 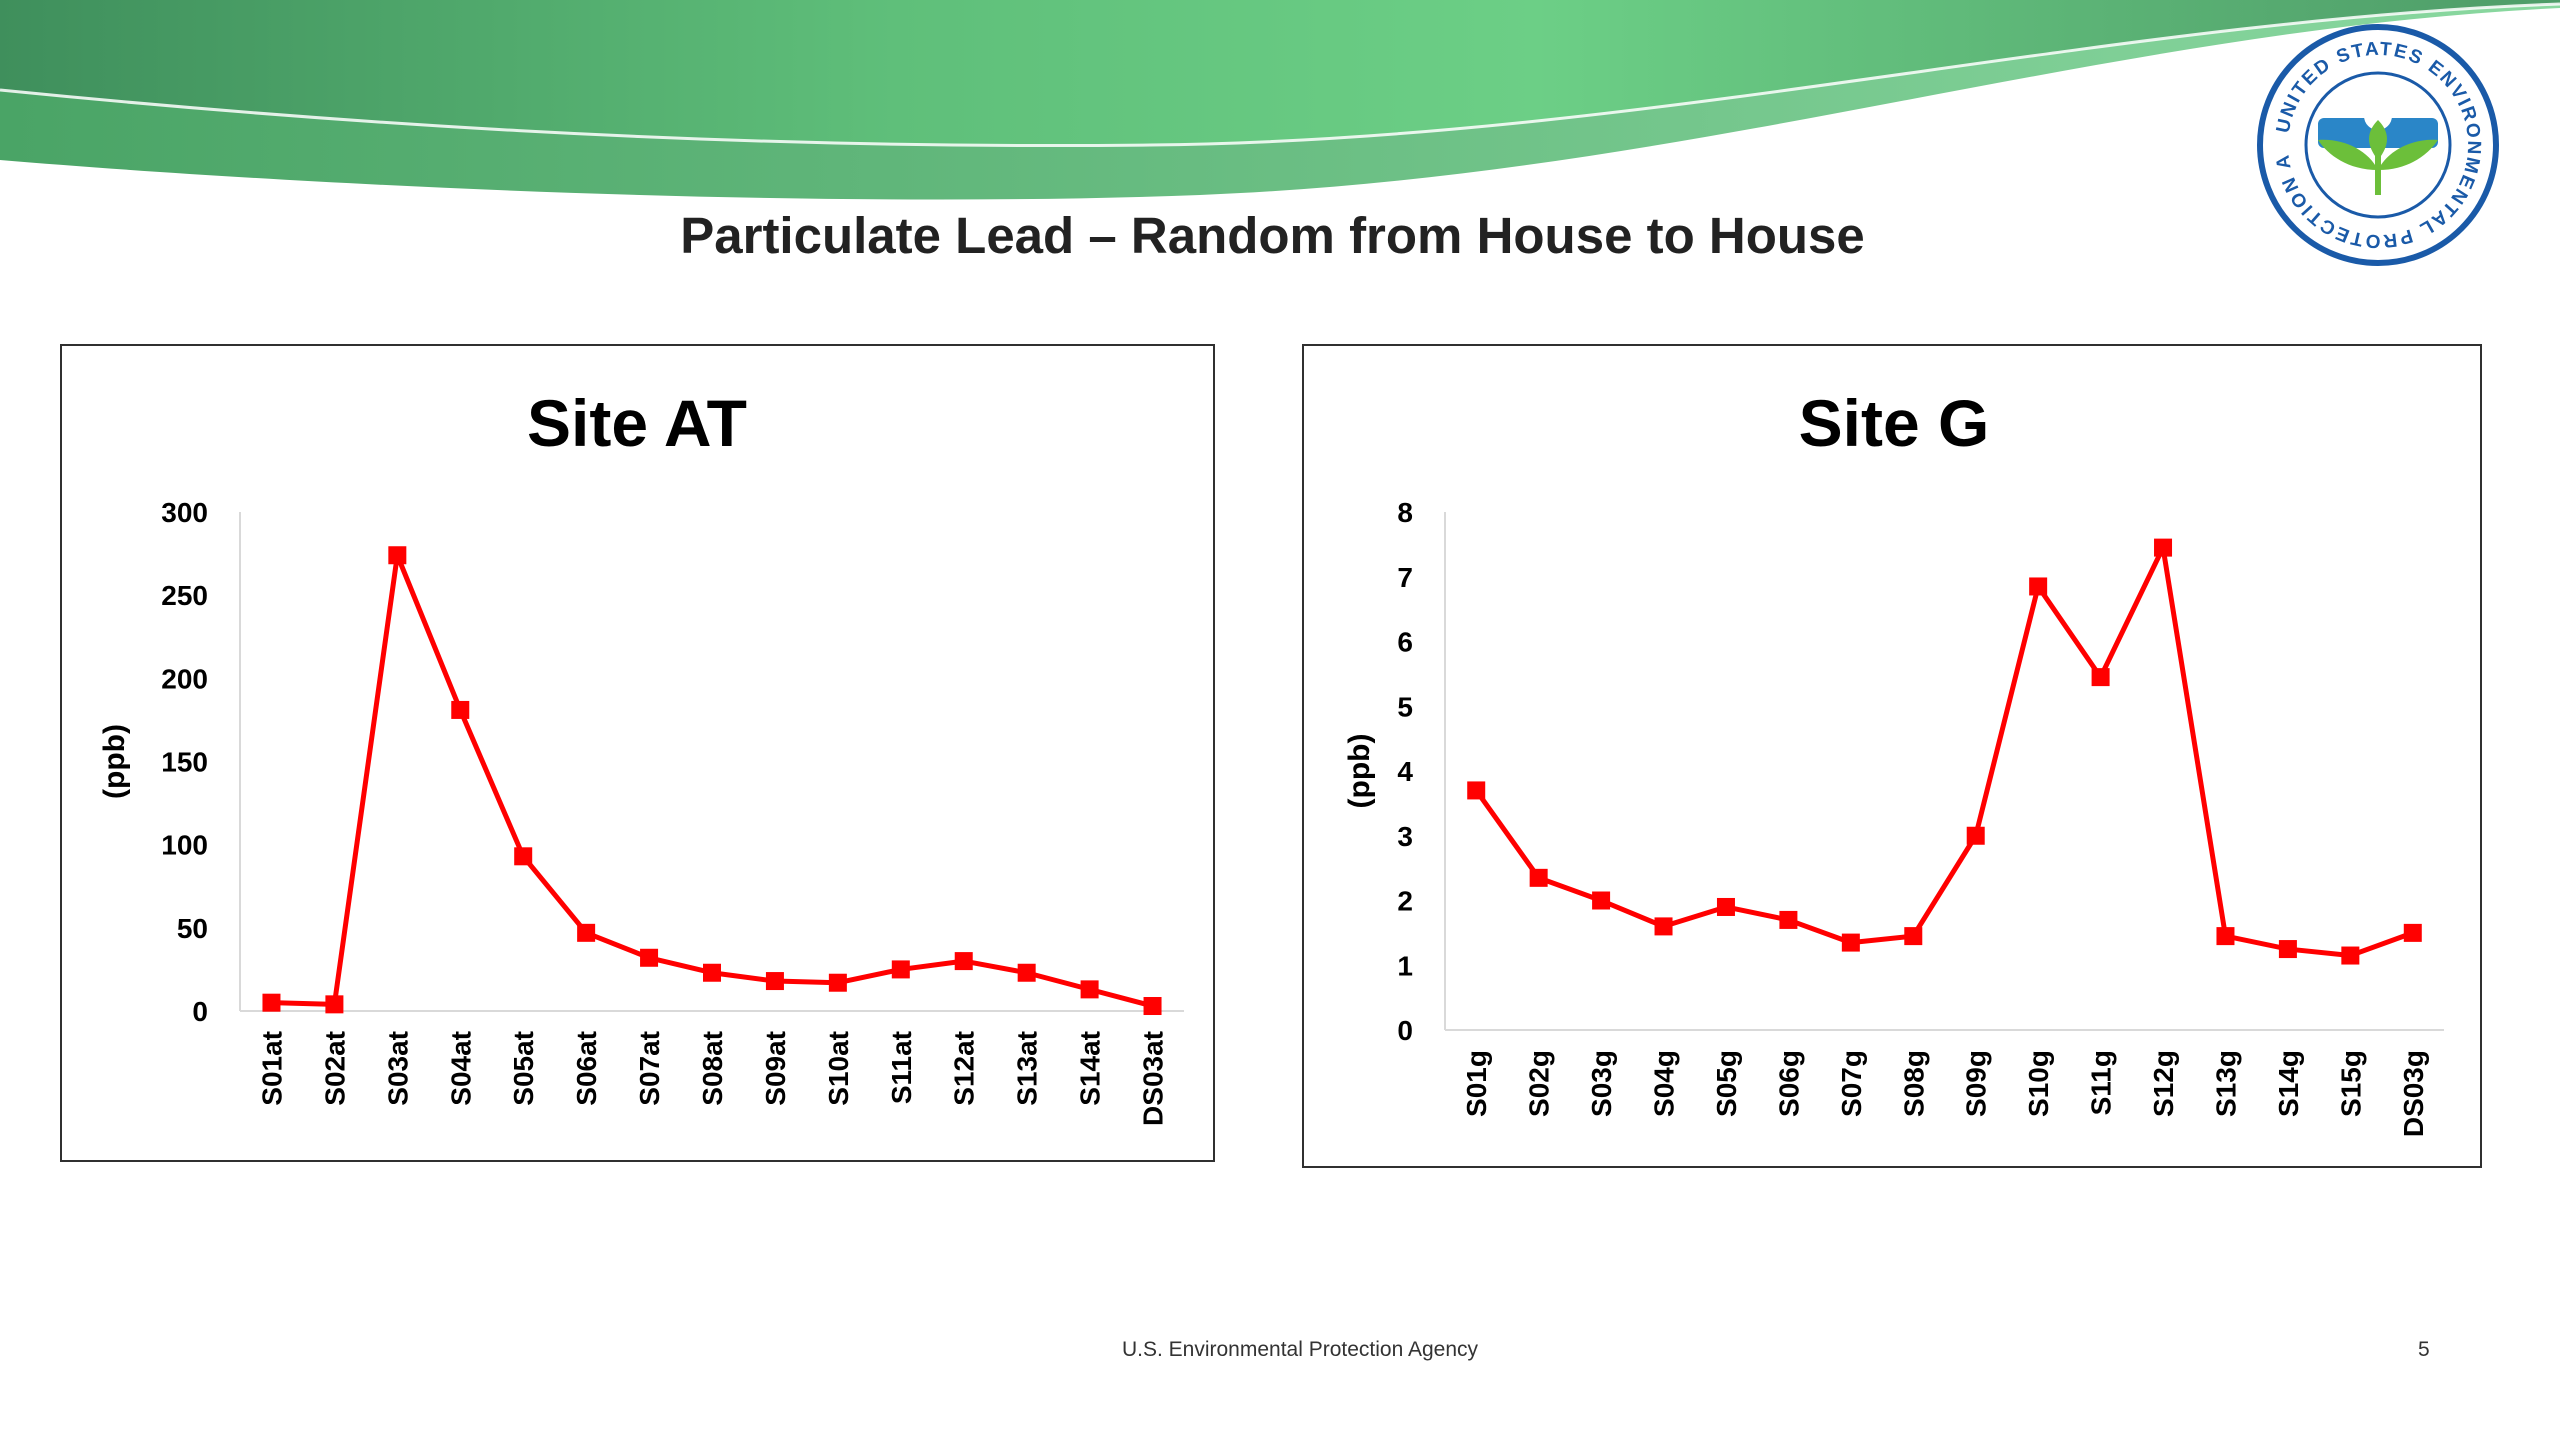 I want to click on y-tick-label: 6, so click(x=1405, y=642).